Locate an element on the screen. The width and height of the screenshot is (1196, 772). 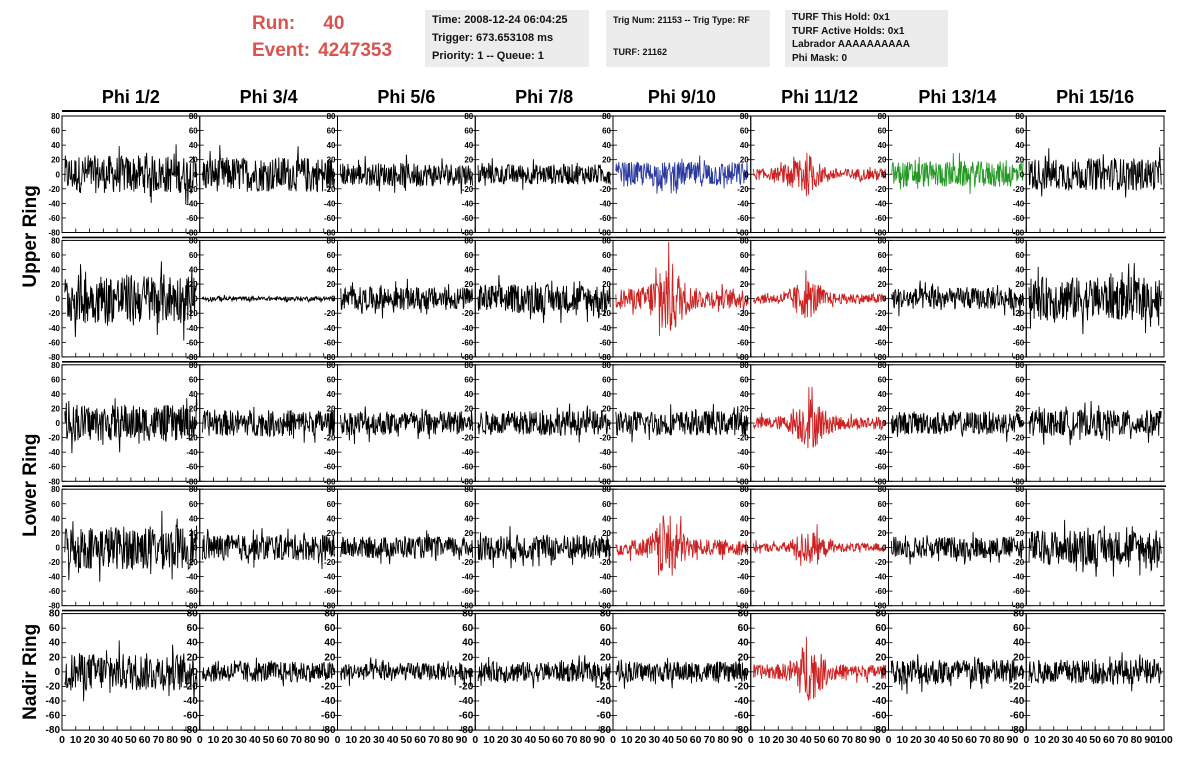
x-tick-label: 90 is located at coordinates (737, 740).